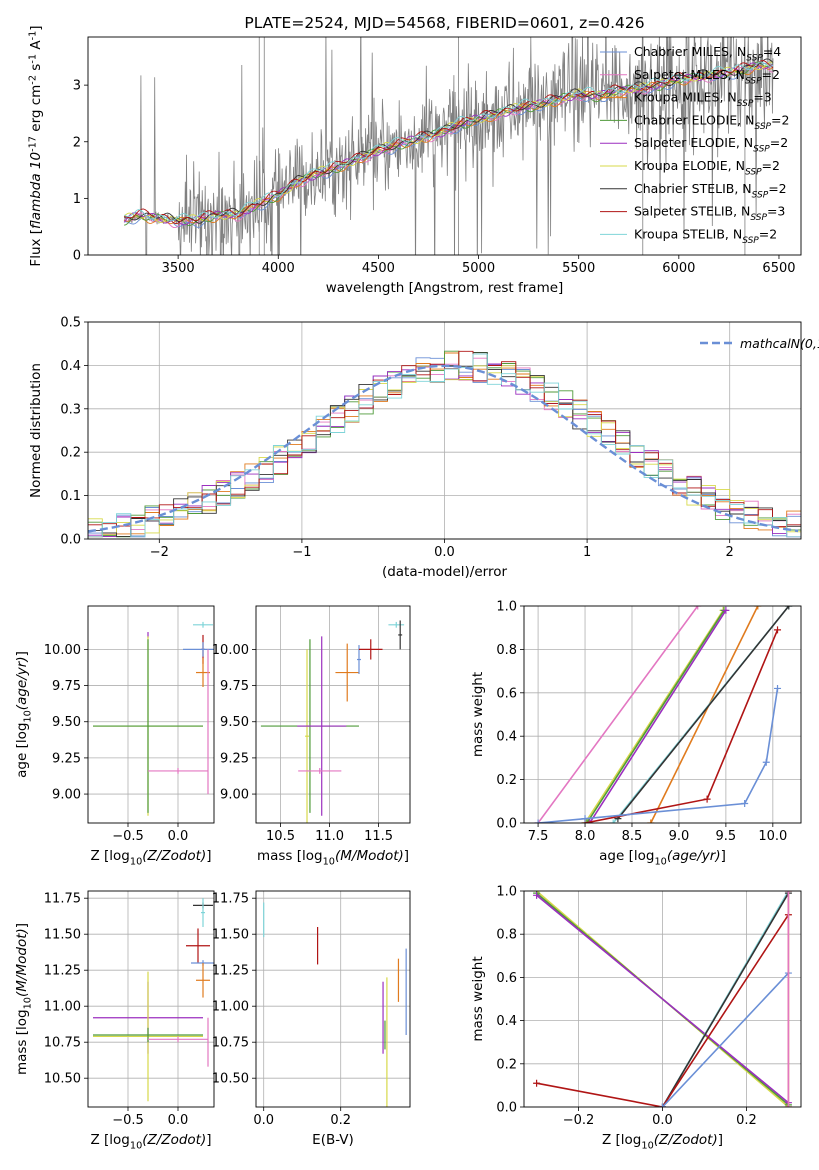 The image size is (819, 1170). Describe the element at coordinates (679, 836) in the screenshot. I see `x-tick-label: 9.0` at that location.